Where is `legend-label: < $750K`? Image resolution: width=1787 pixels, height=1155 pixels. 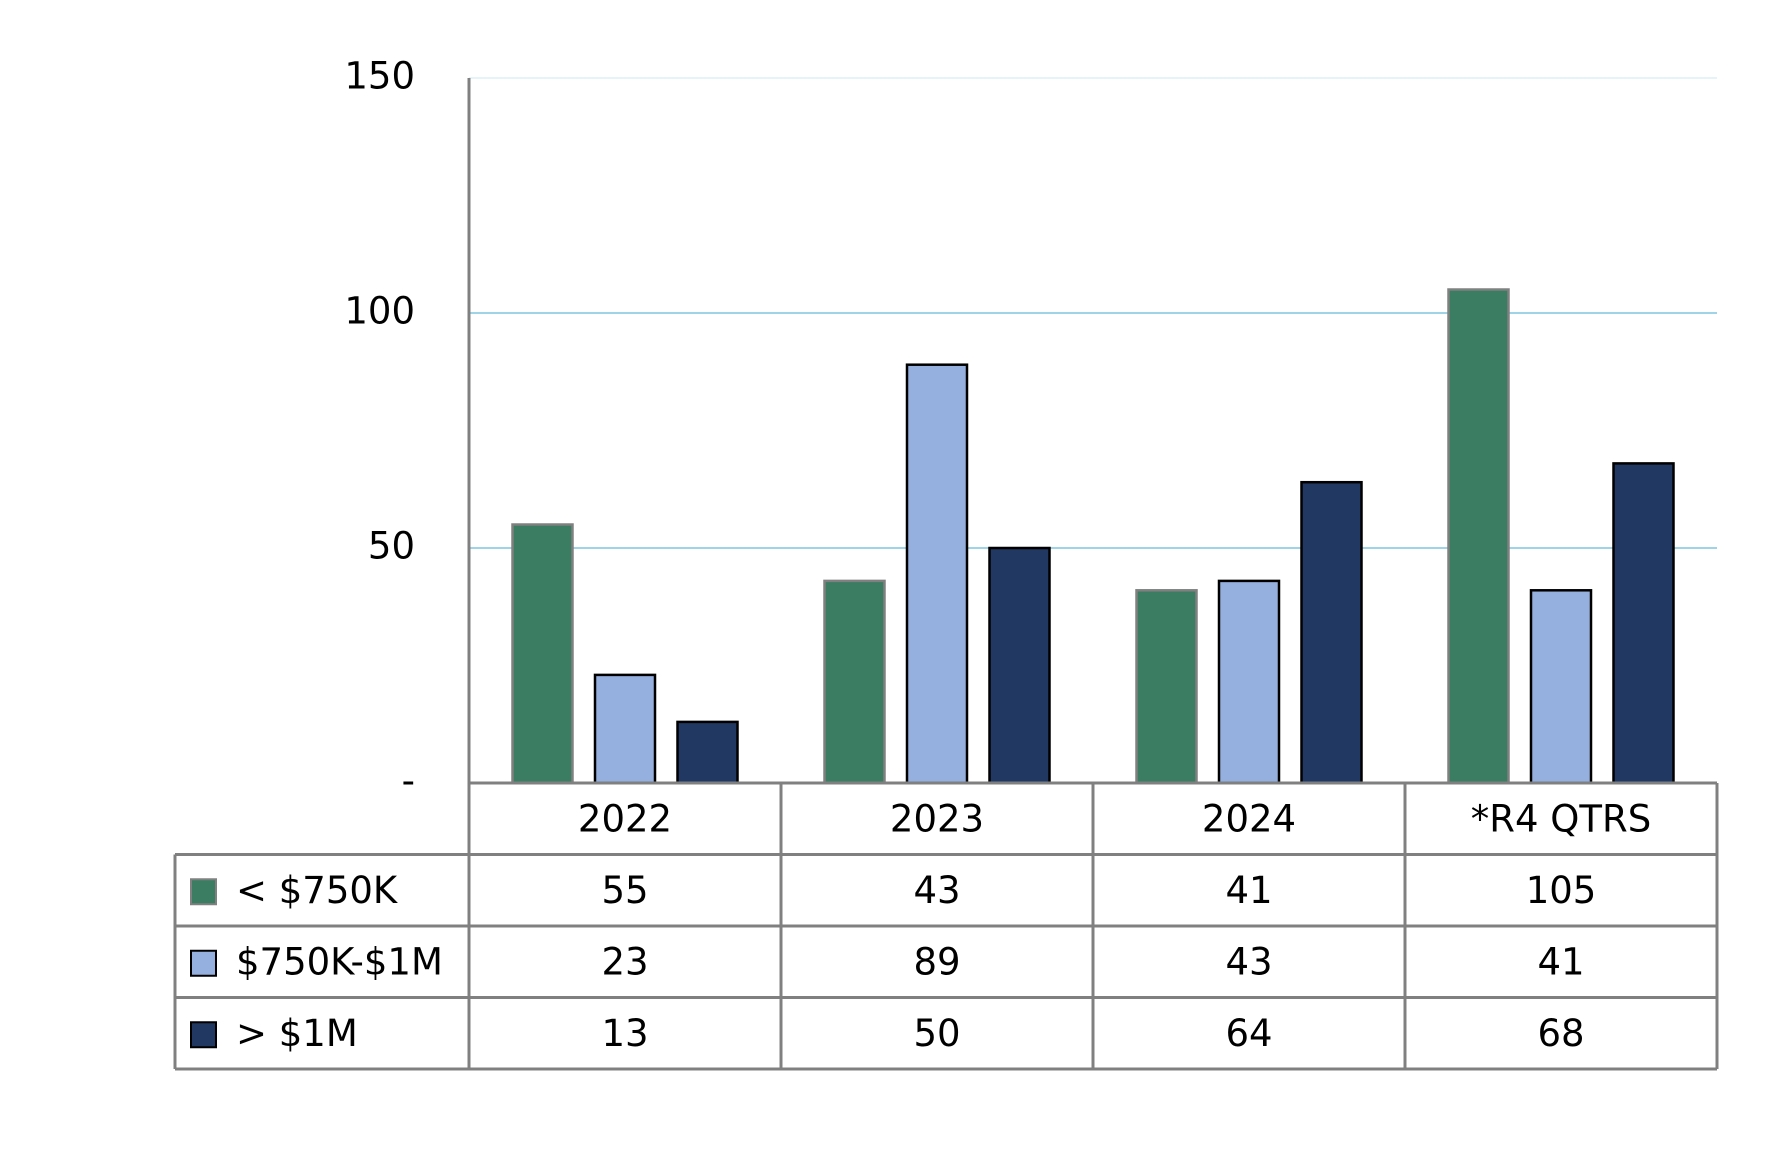
legend-label: < $750K is located at coordinates (317, 890).